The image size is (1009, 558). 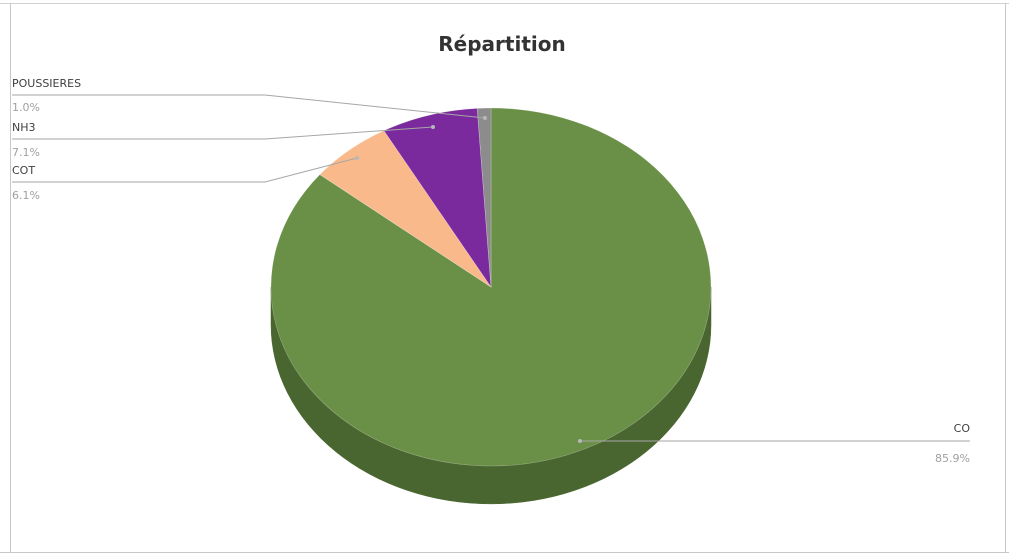 I want to click on slice-percent-nh3: 7.1%, so click(x=26, y=152).